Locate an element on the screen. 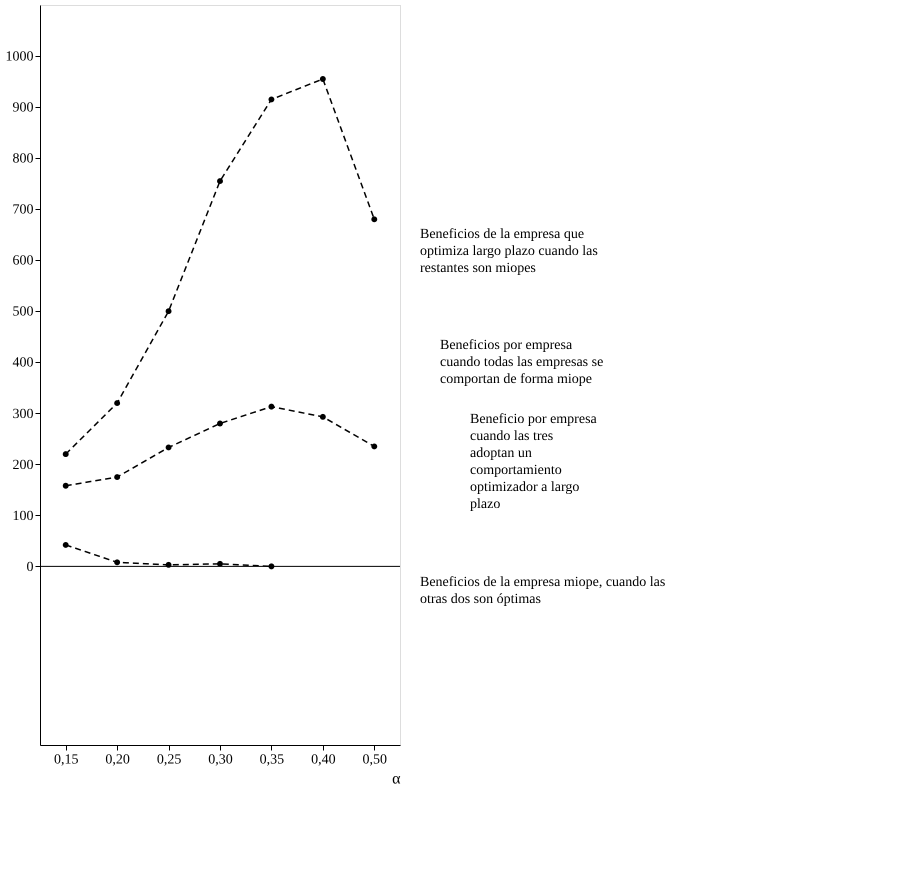  x-tick-label: 0,15 is located at coordinates (66, 760).